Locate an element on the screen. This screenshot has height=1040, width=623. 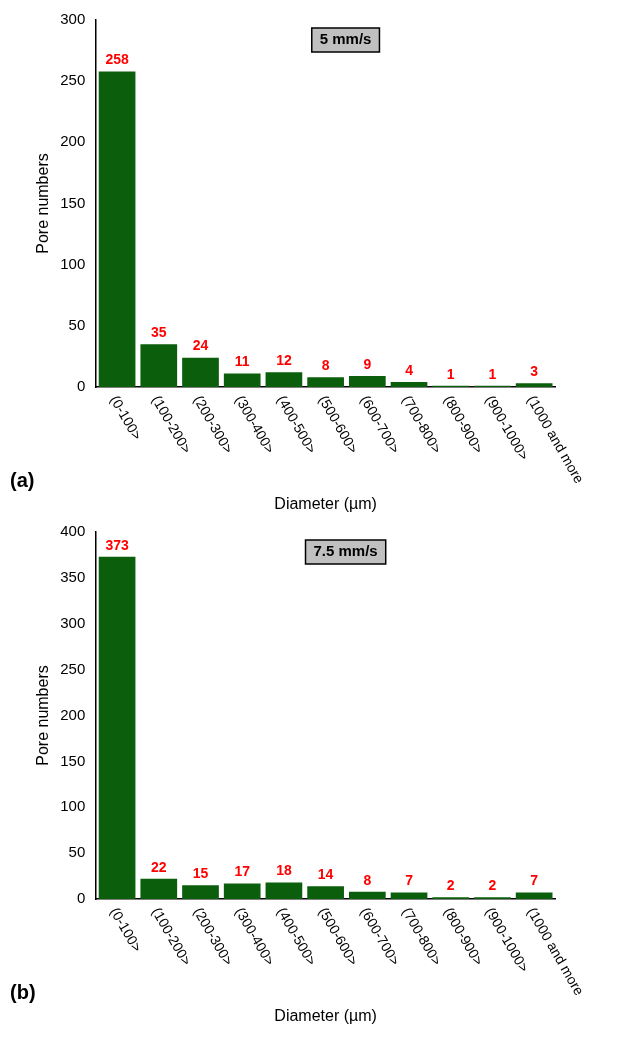
data-label: 4 is located at coordinates (409, 369).